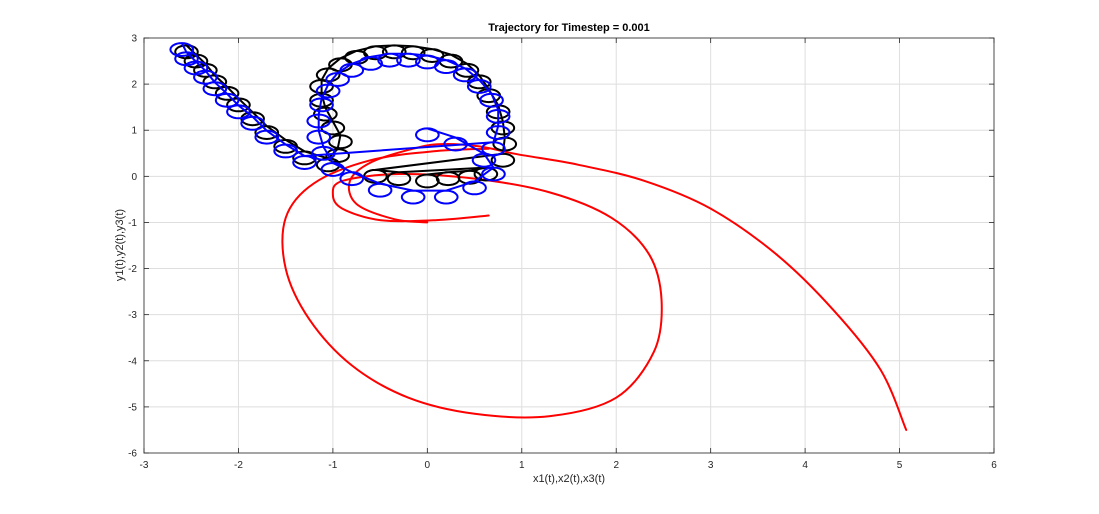  I want to click on y-tick-label: 0, so click(134, 177).